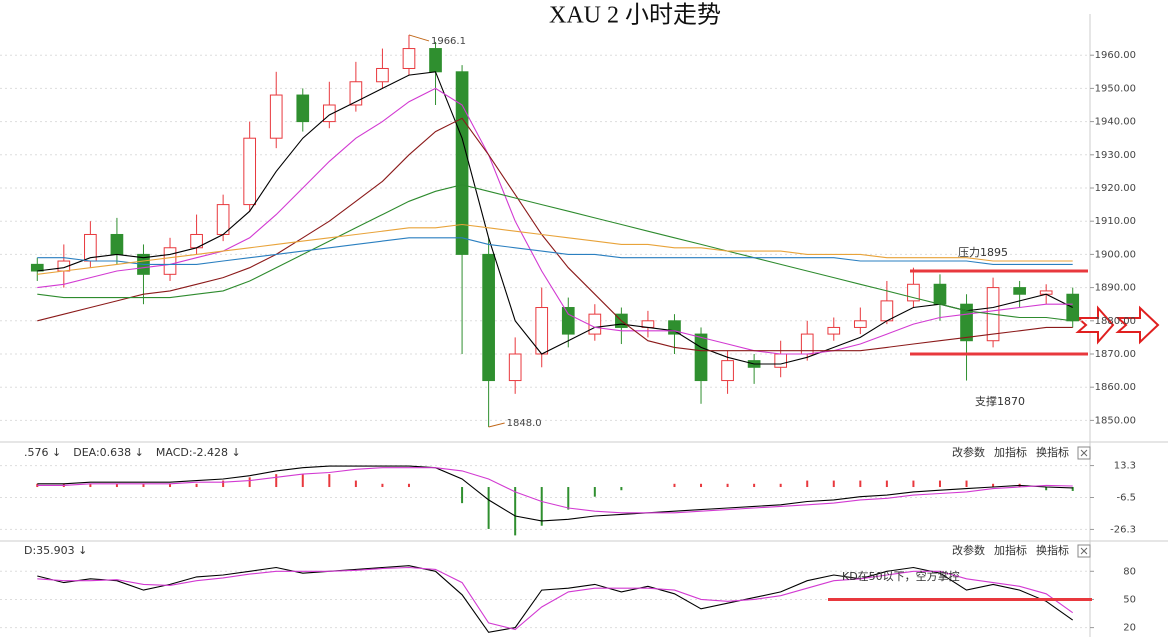 The height and width of the screenshot is (637, 1168). What do you see at coordinates (983, 252) in the screenshot?
I see `level-label: 压力1895` at bounding box center [983, 252].